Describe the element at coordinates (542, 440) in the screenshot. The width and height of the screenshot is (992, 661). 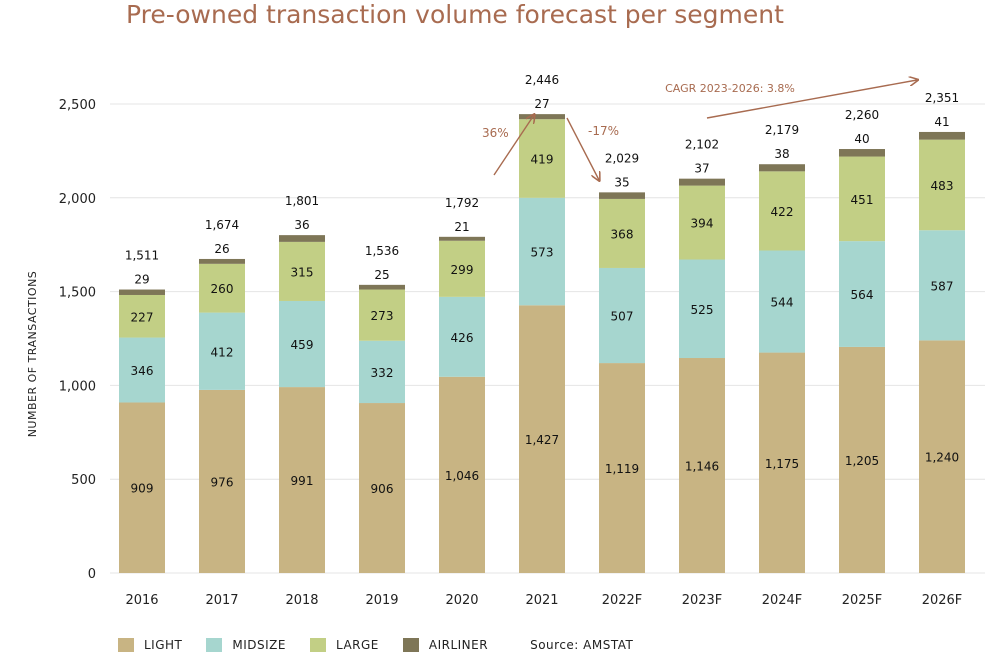
I see `bar-label-light: 1,427` at that location.